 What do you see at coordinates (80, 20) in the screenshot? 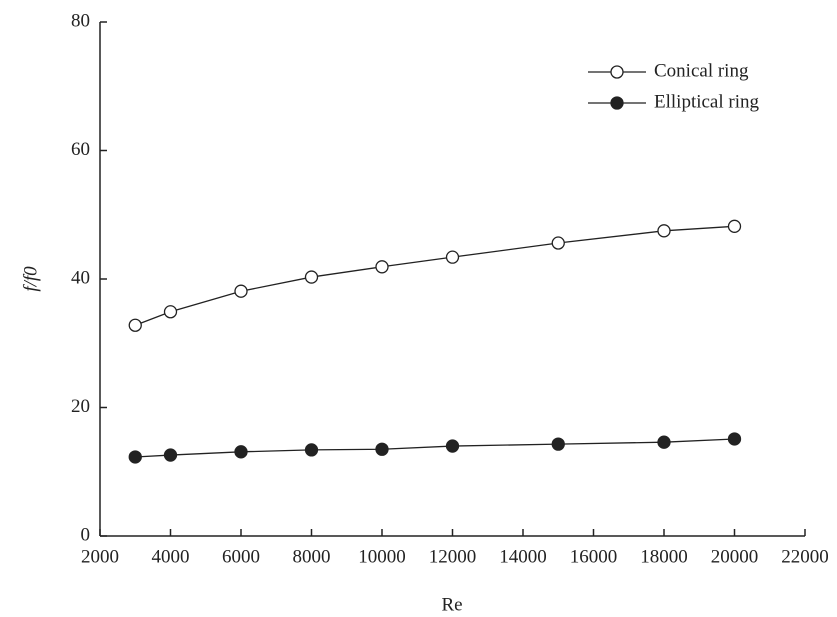
I see `y-tick-label: 80` at bounding box center [80, 20].